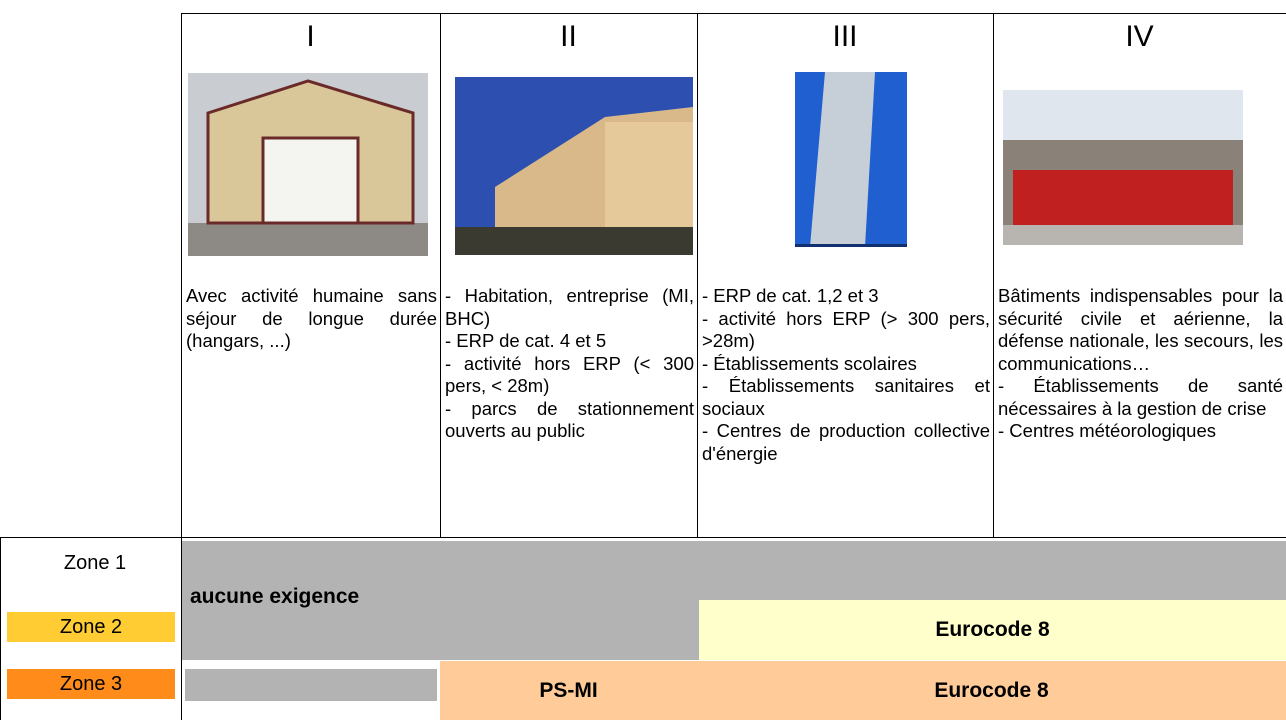  What do you see at coordinates (275, 596) in the screenshot?
I see `requirement-label: aucune exigence` at bounding box center [275, 596].